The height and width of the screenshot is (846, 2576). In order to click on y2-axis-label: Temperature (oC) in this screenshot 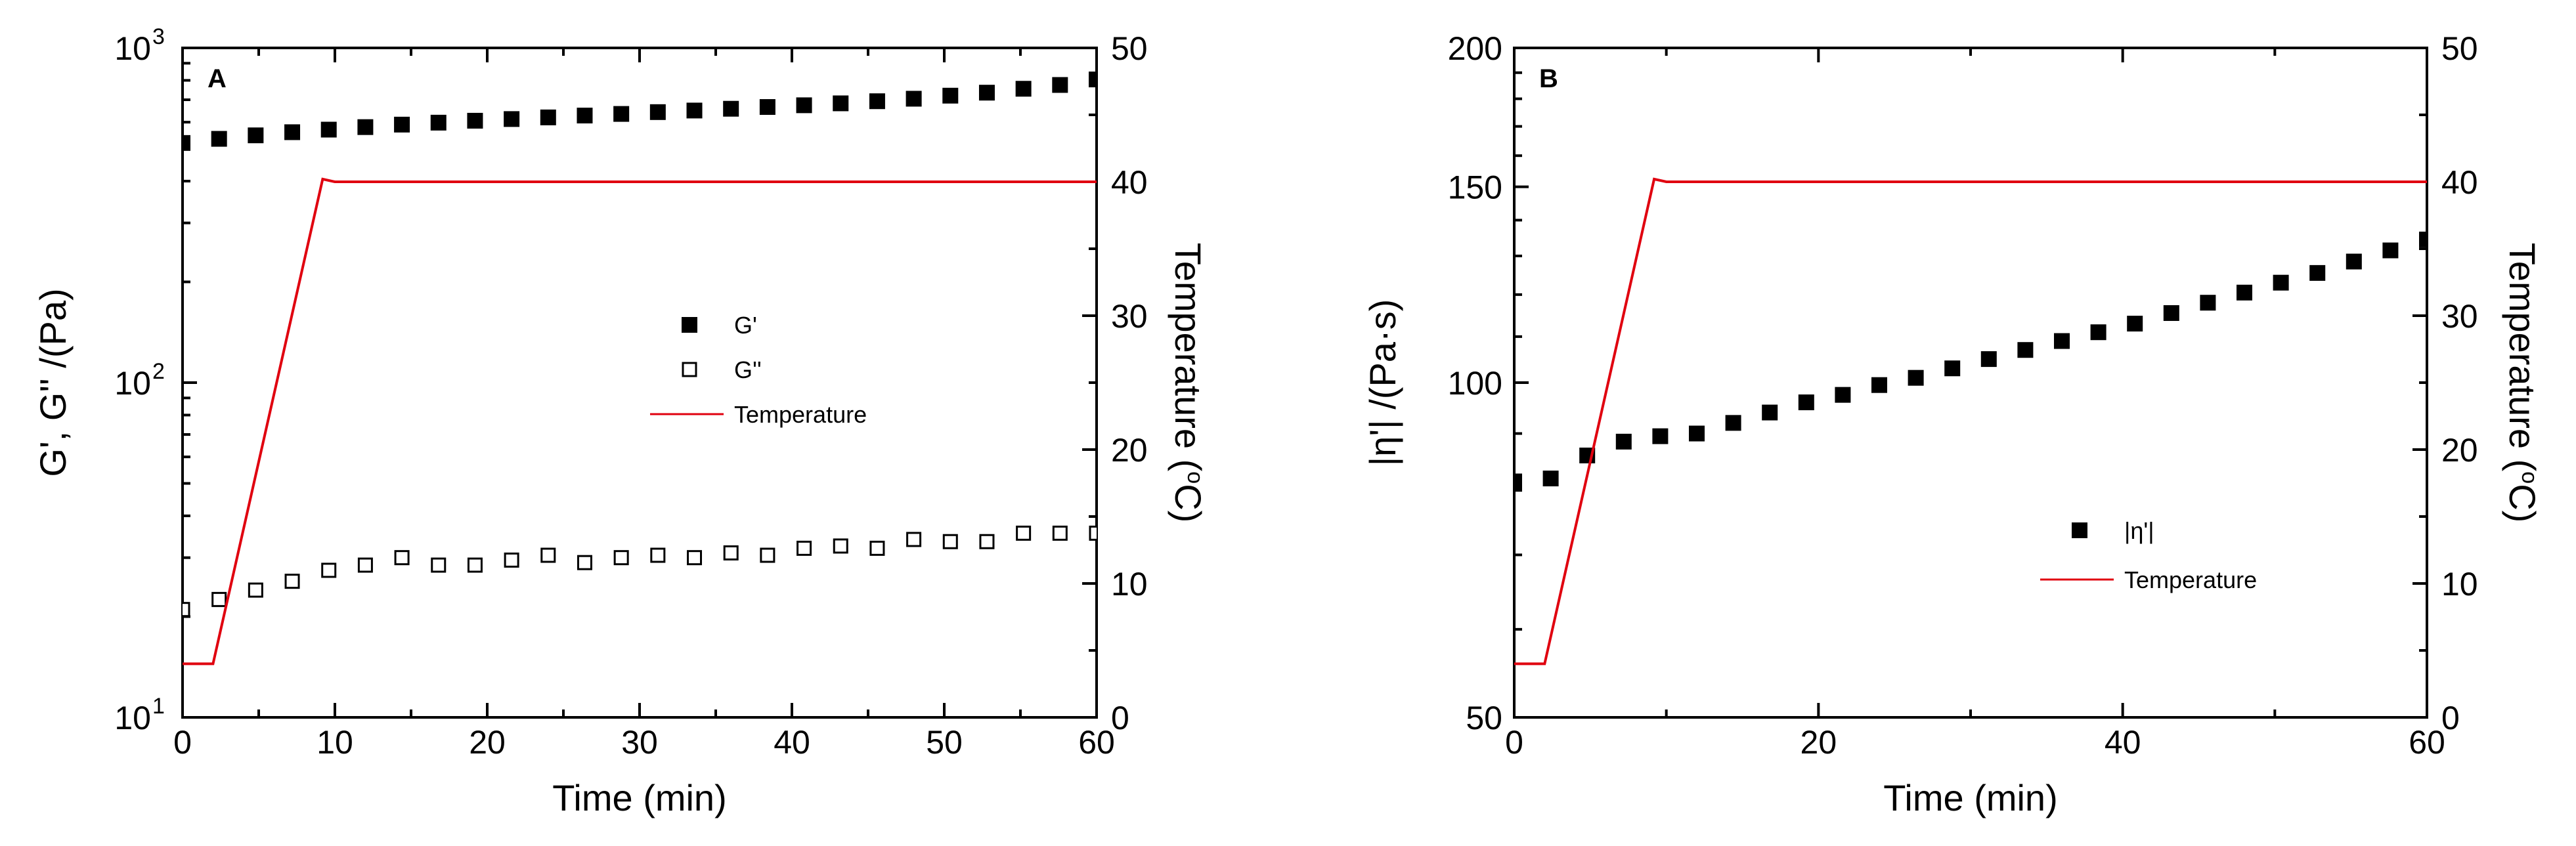, I will do `click(1188, 383)`.